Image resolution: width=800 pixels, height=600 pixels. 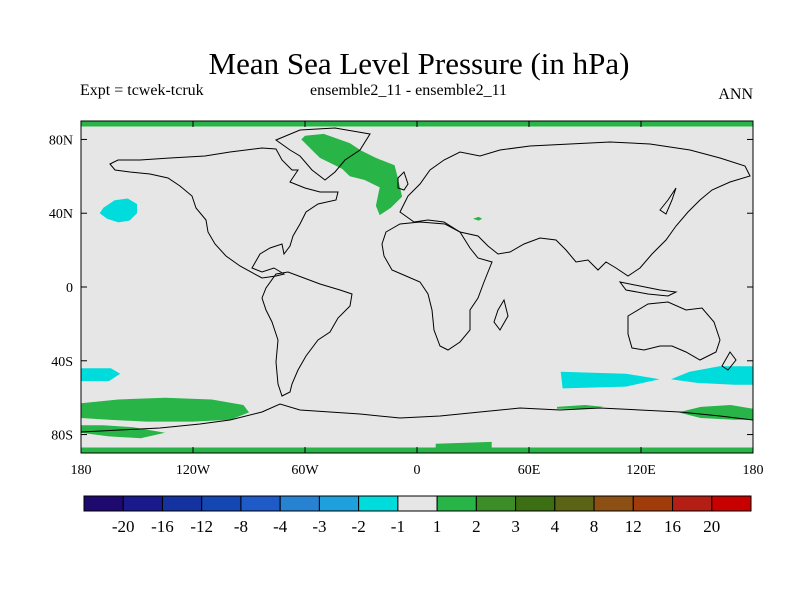 I want to click on coastline-madagascar, so click(x=501, y=314).